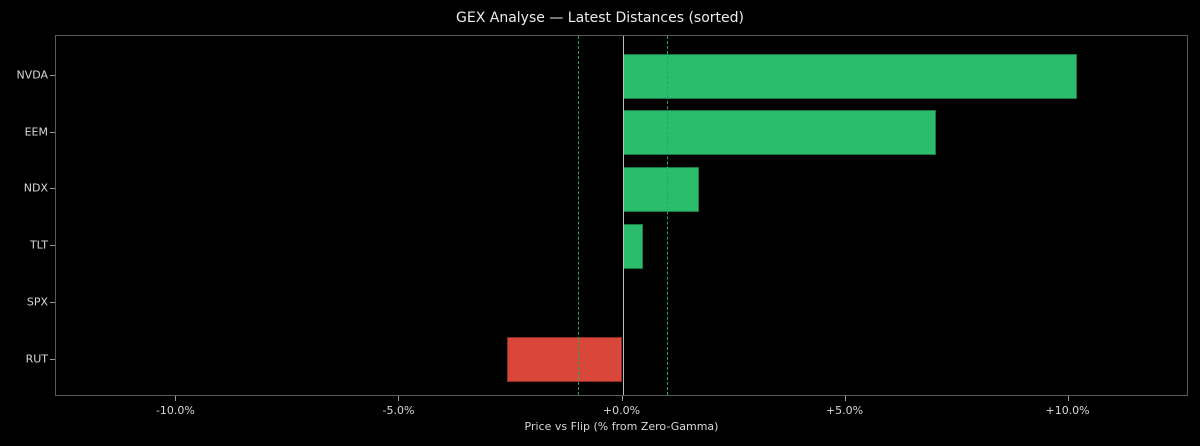 The image size is (1200, 446). Describe the element at coordinates (600, 18) in the screenshot. I see `chart-title: GEX Analyse — Latest Distances (sorted)` at that location.